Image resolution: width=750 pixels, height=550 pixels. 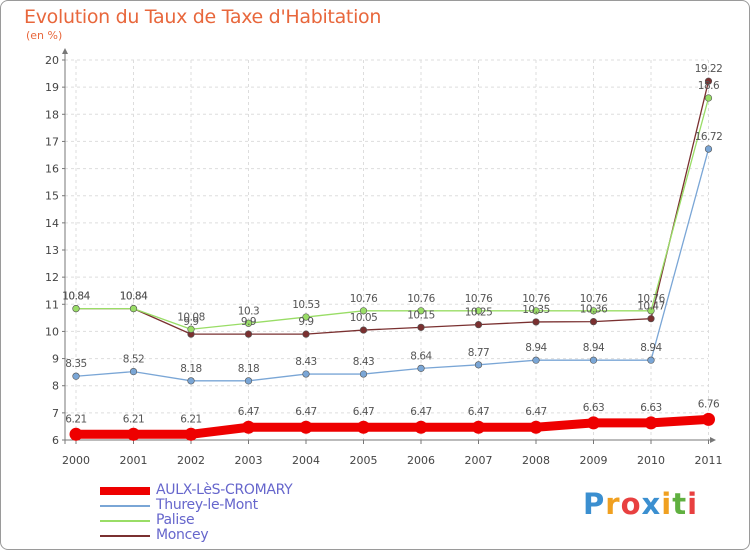 What do you see at coordinates (52, 250) in the screenshot?
I see `y-tick-label: 13` at bounding box center [52, 250].